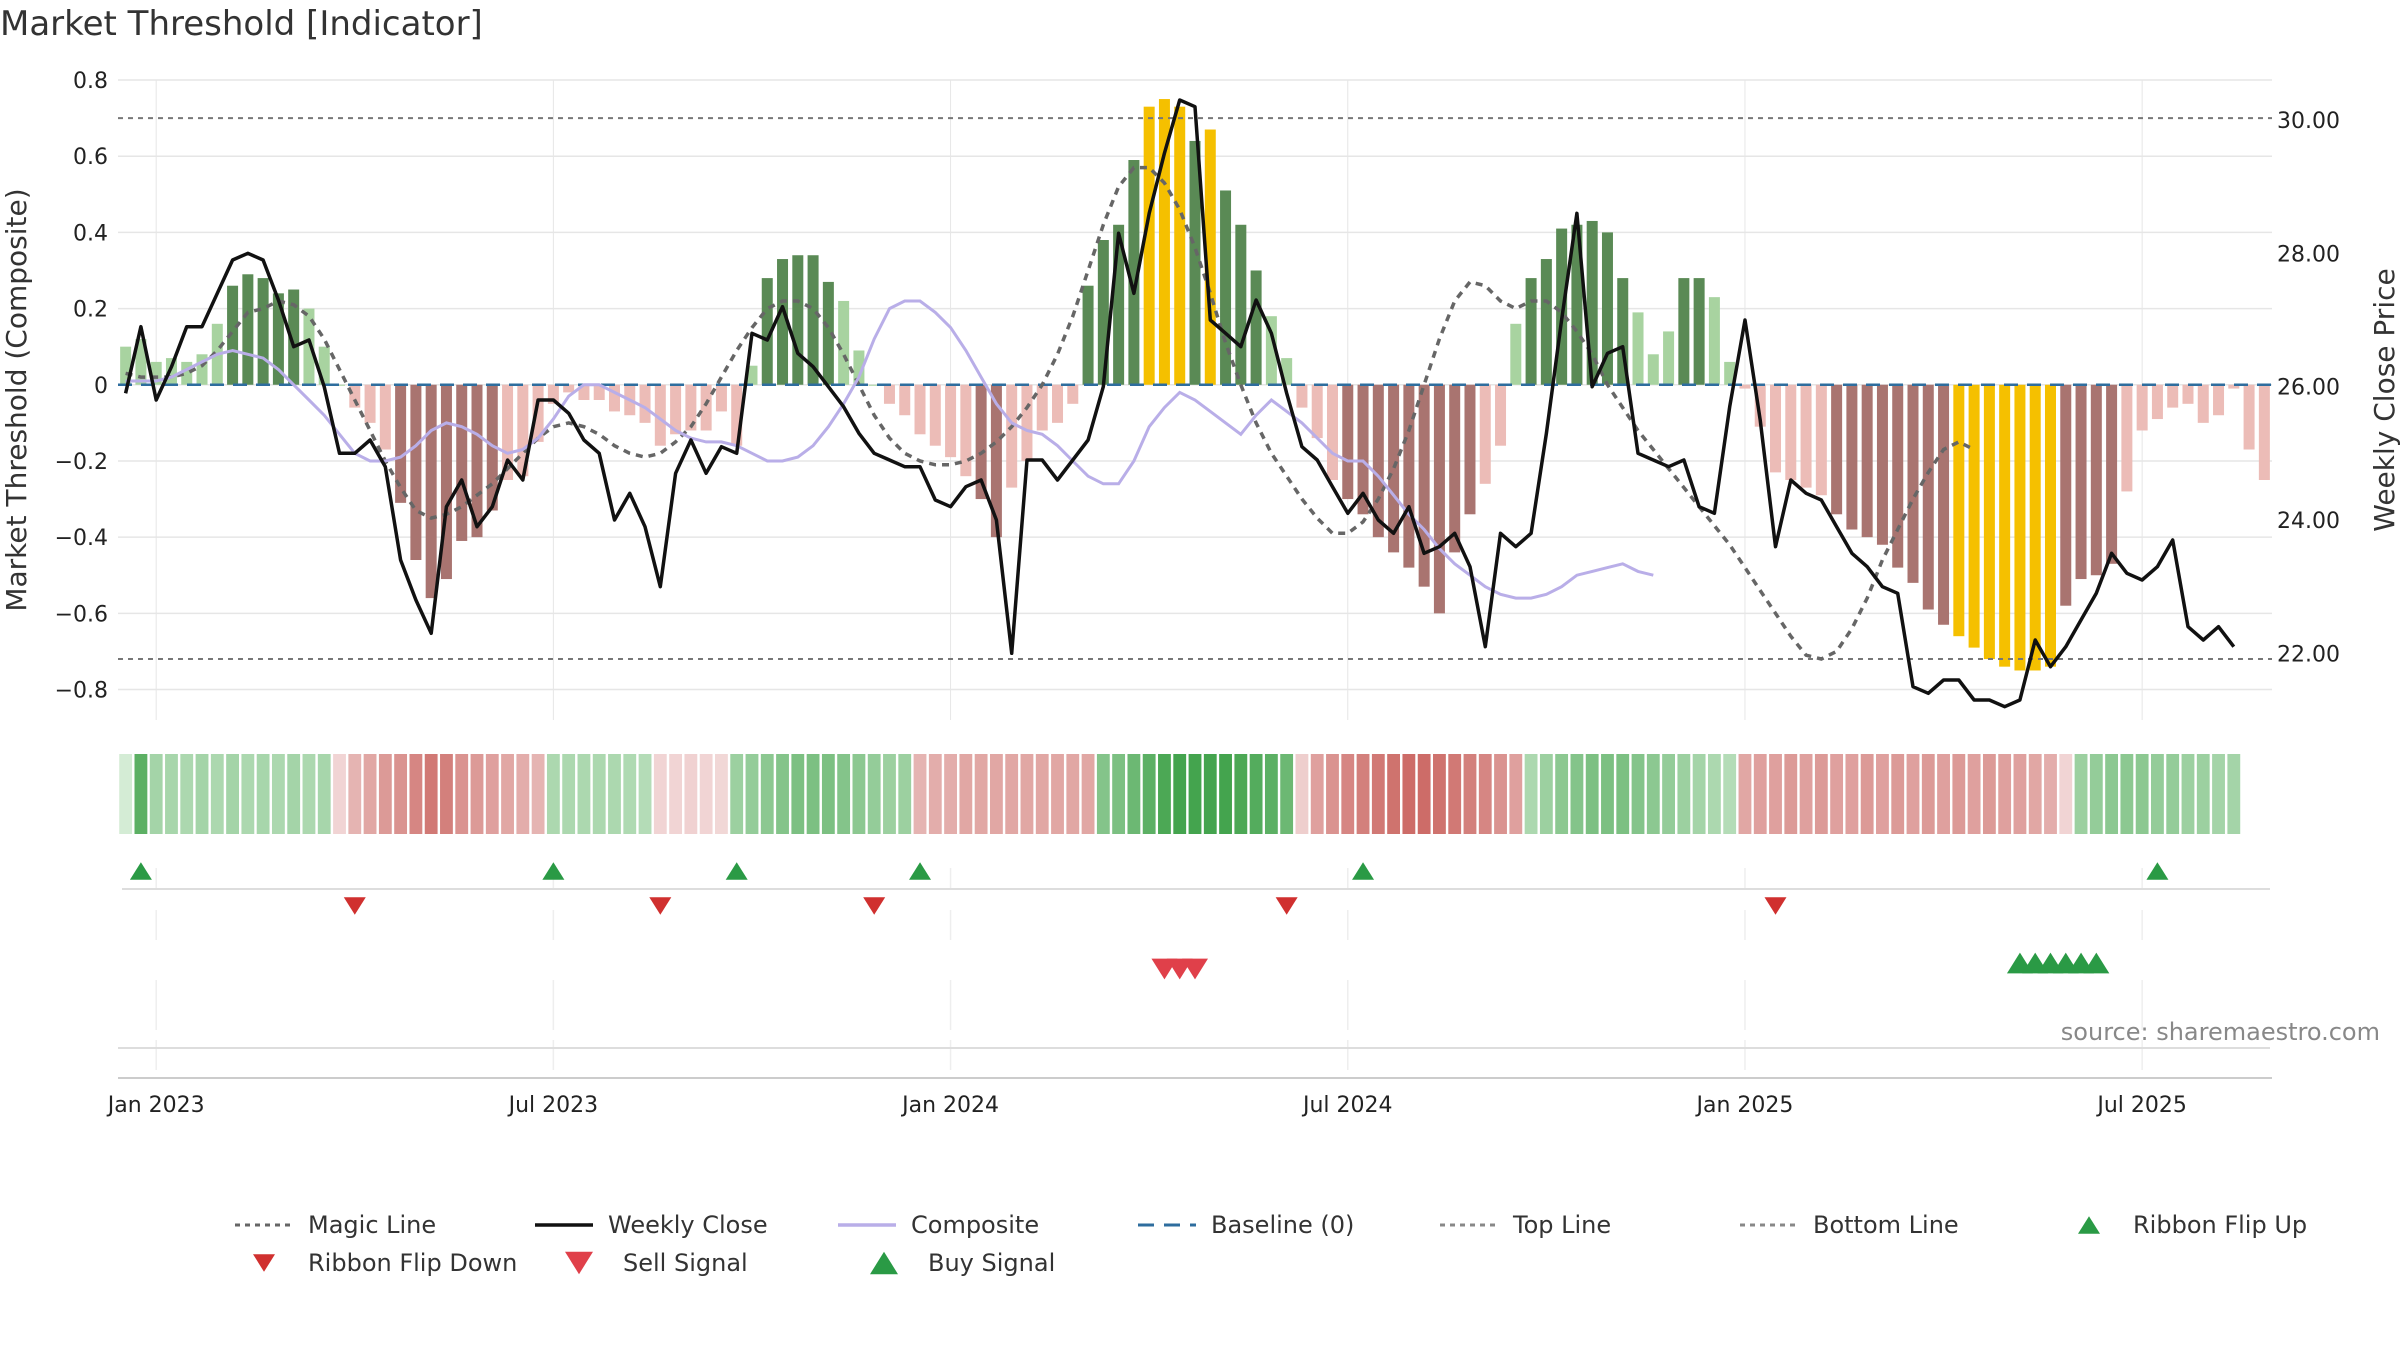  I want to click on signal-rows, so click(1194, 966).